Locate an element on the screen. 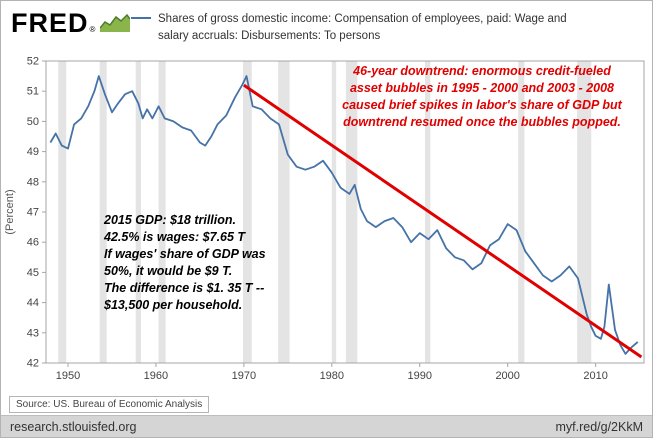 The width and height of the screenshot is (653, 438). black-annotation-line: 42.5% is wages: $7.65 T is located at coordinates (175, 237).